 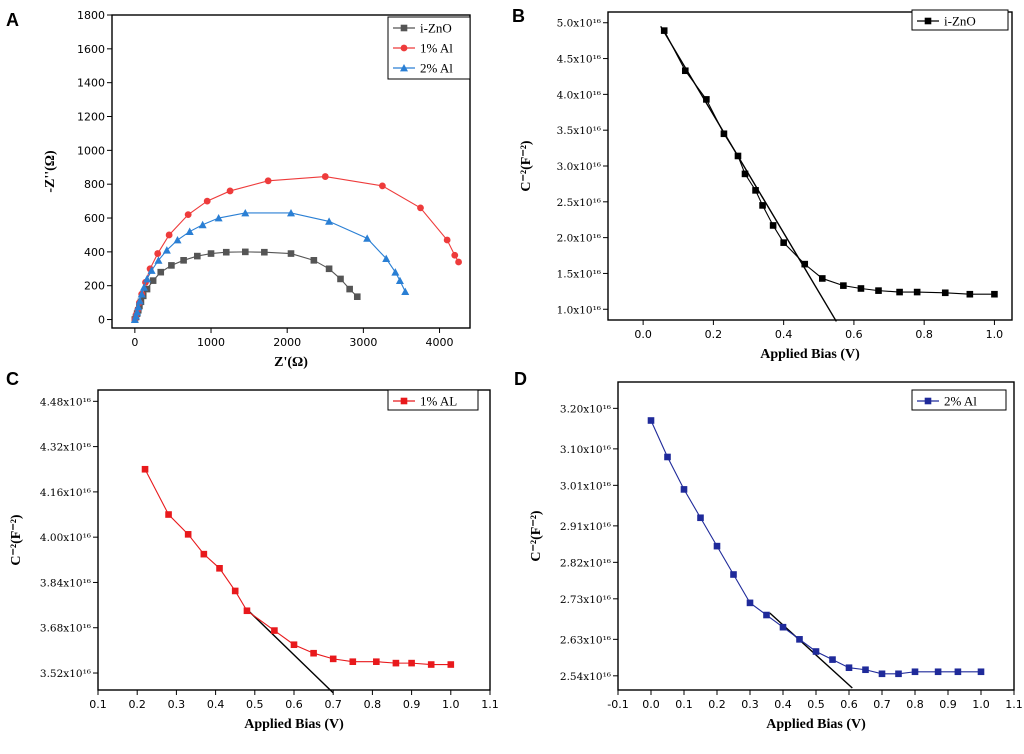 I want to click on y-tick-label-b: 5.0x10¹⁶, so click(x=579, y=24).